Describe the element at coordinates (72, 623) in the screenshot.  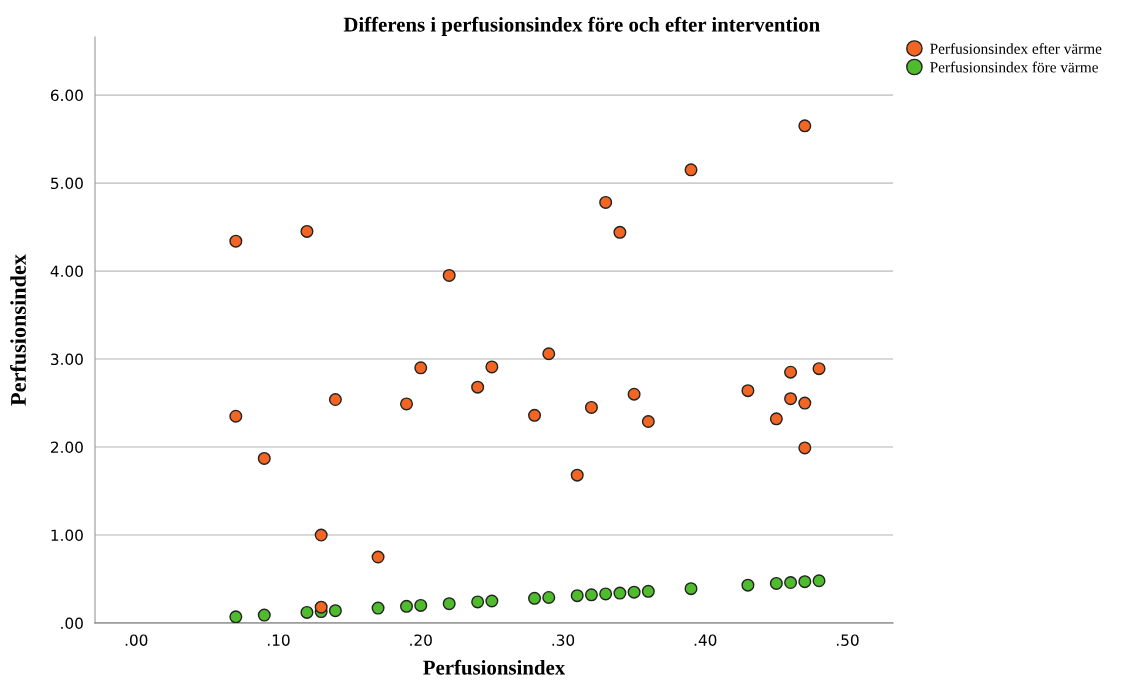
I see `y-tick-label: .00` at that location.